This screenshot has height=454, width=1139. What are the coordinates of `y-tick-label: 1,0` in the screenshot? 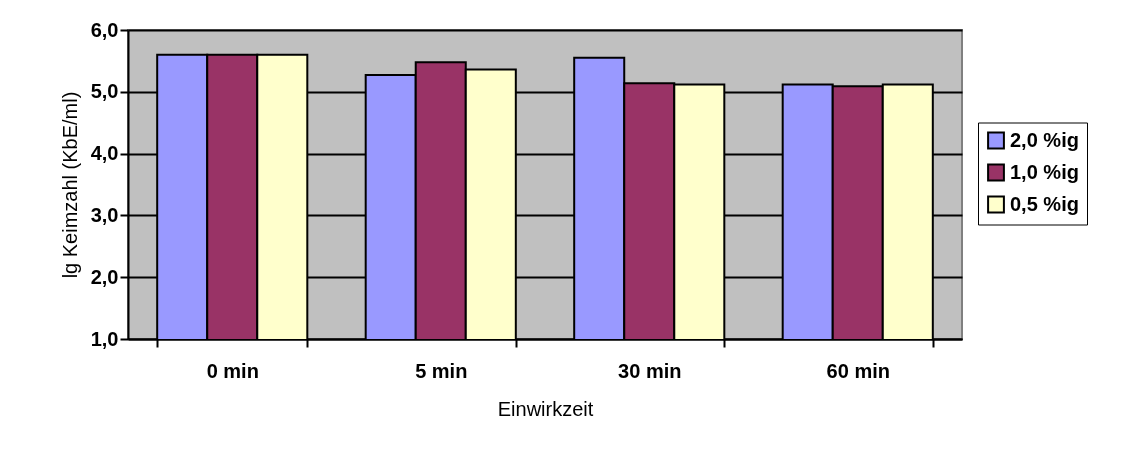 It's located at (104, 338).